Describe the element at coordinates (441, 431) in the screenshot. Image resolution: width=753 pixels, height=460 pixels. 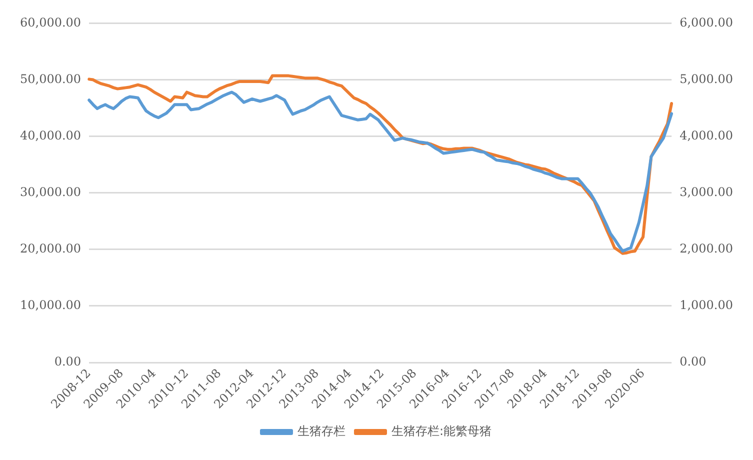
I see `legend-label: 生猪存栏:能繁母猪` at that location.